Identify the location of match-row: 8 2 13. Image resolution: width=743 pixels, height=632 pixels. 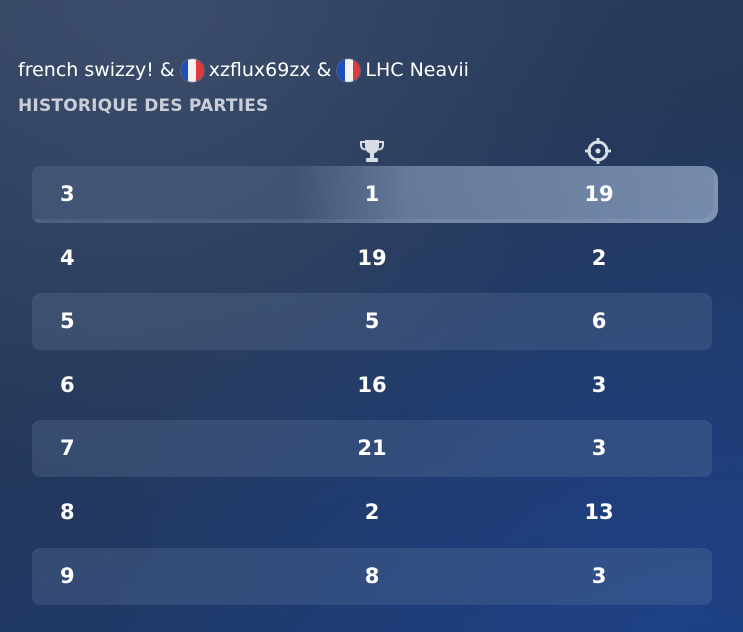
(372, 512).